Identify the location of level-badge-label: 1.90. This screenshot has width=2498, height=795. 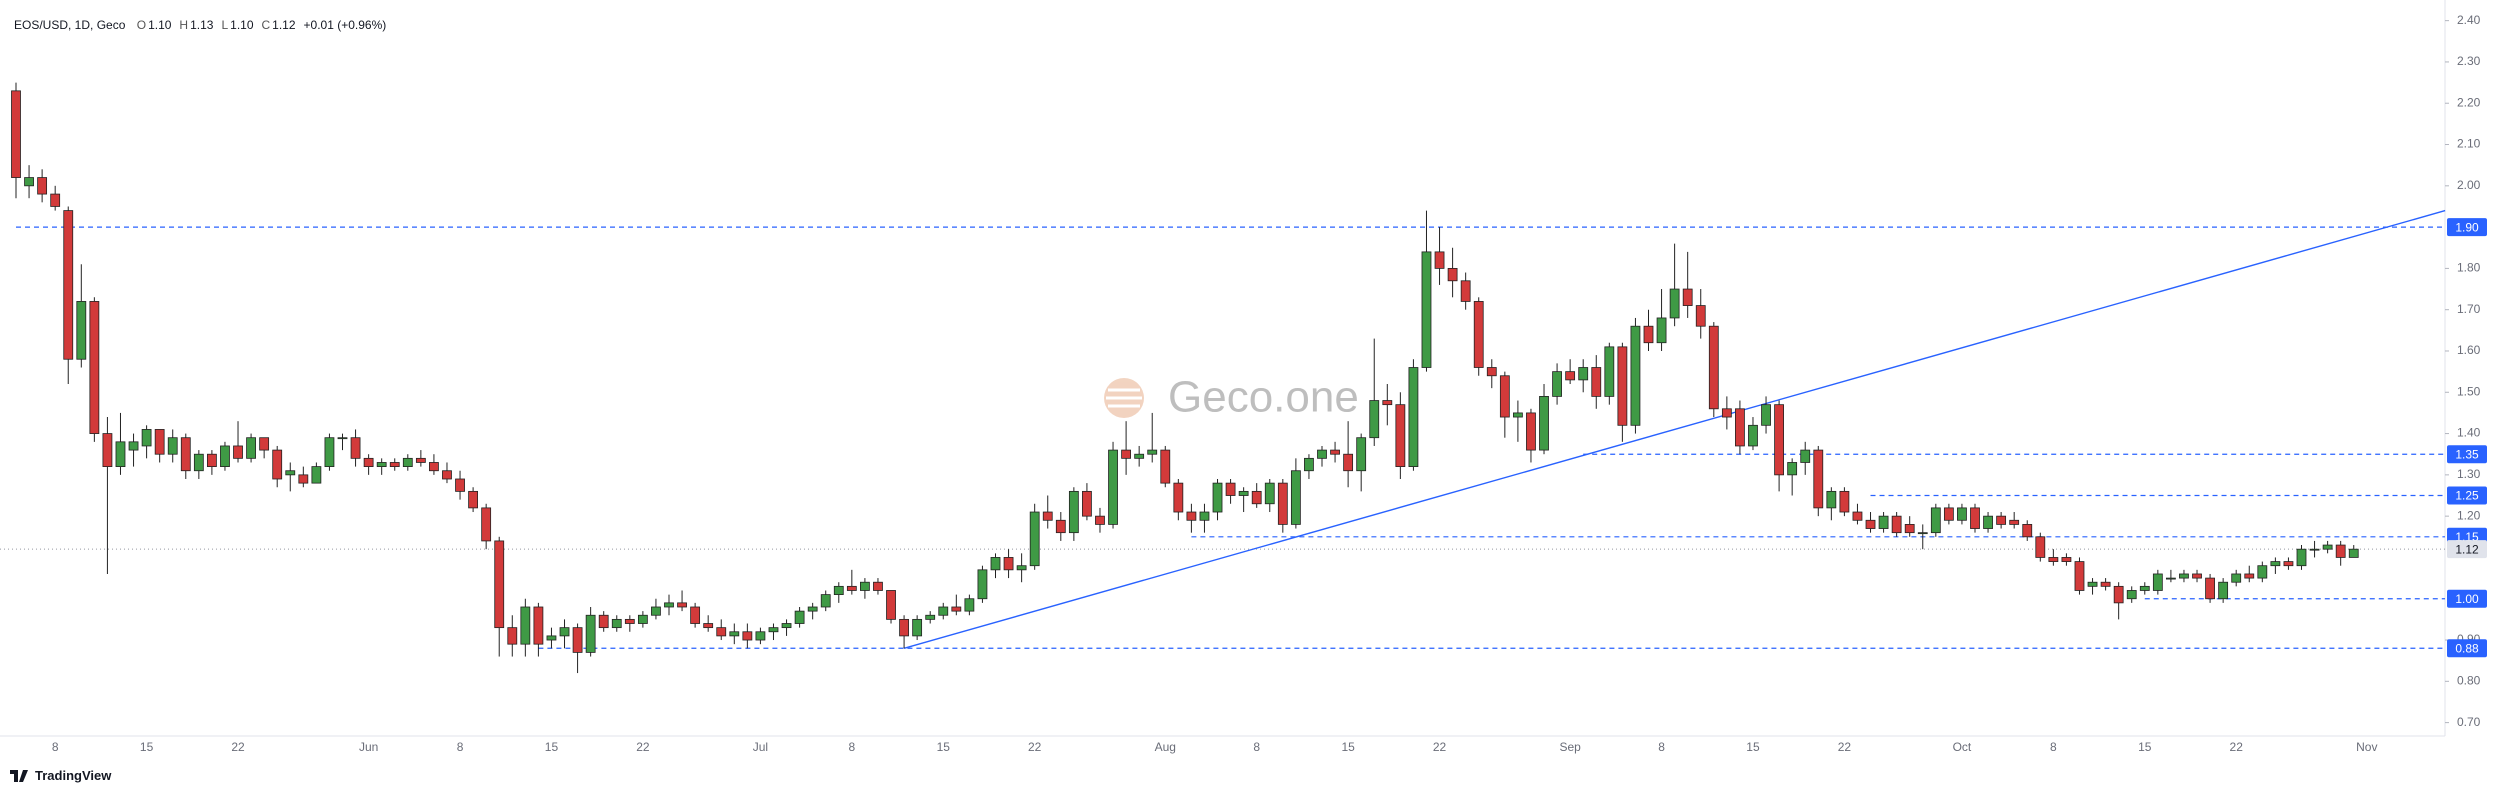
(2467, 227).